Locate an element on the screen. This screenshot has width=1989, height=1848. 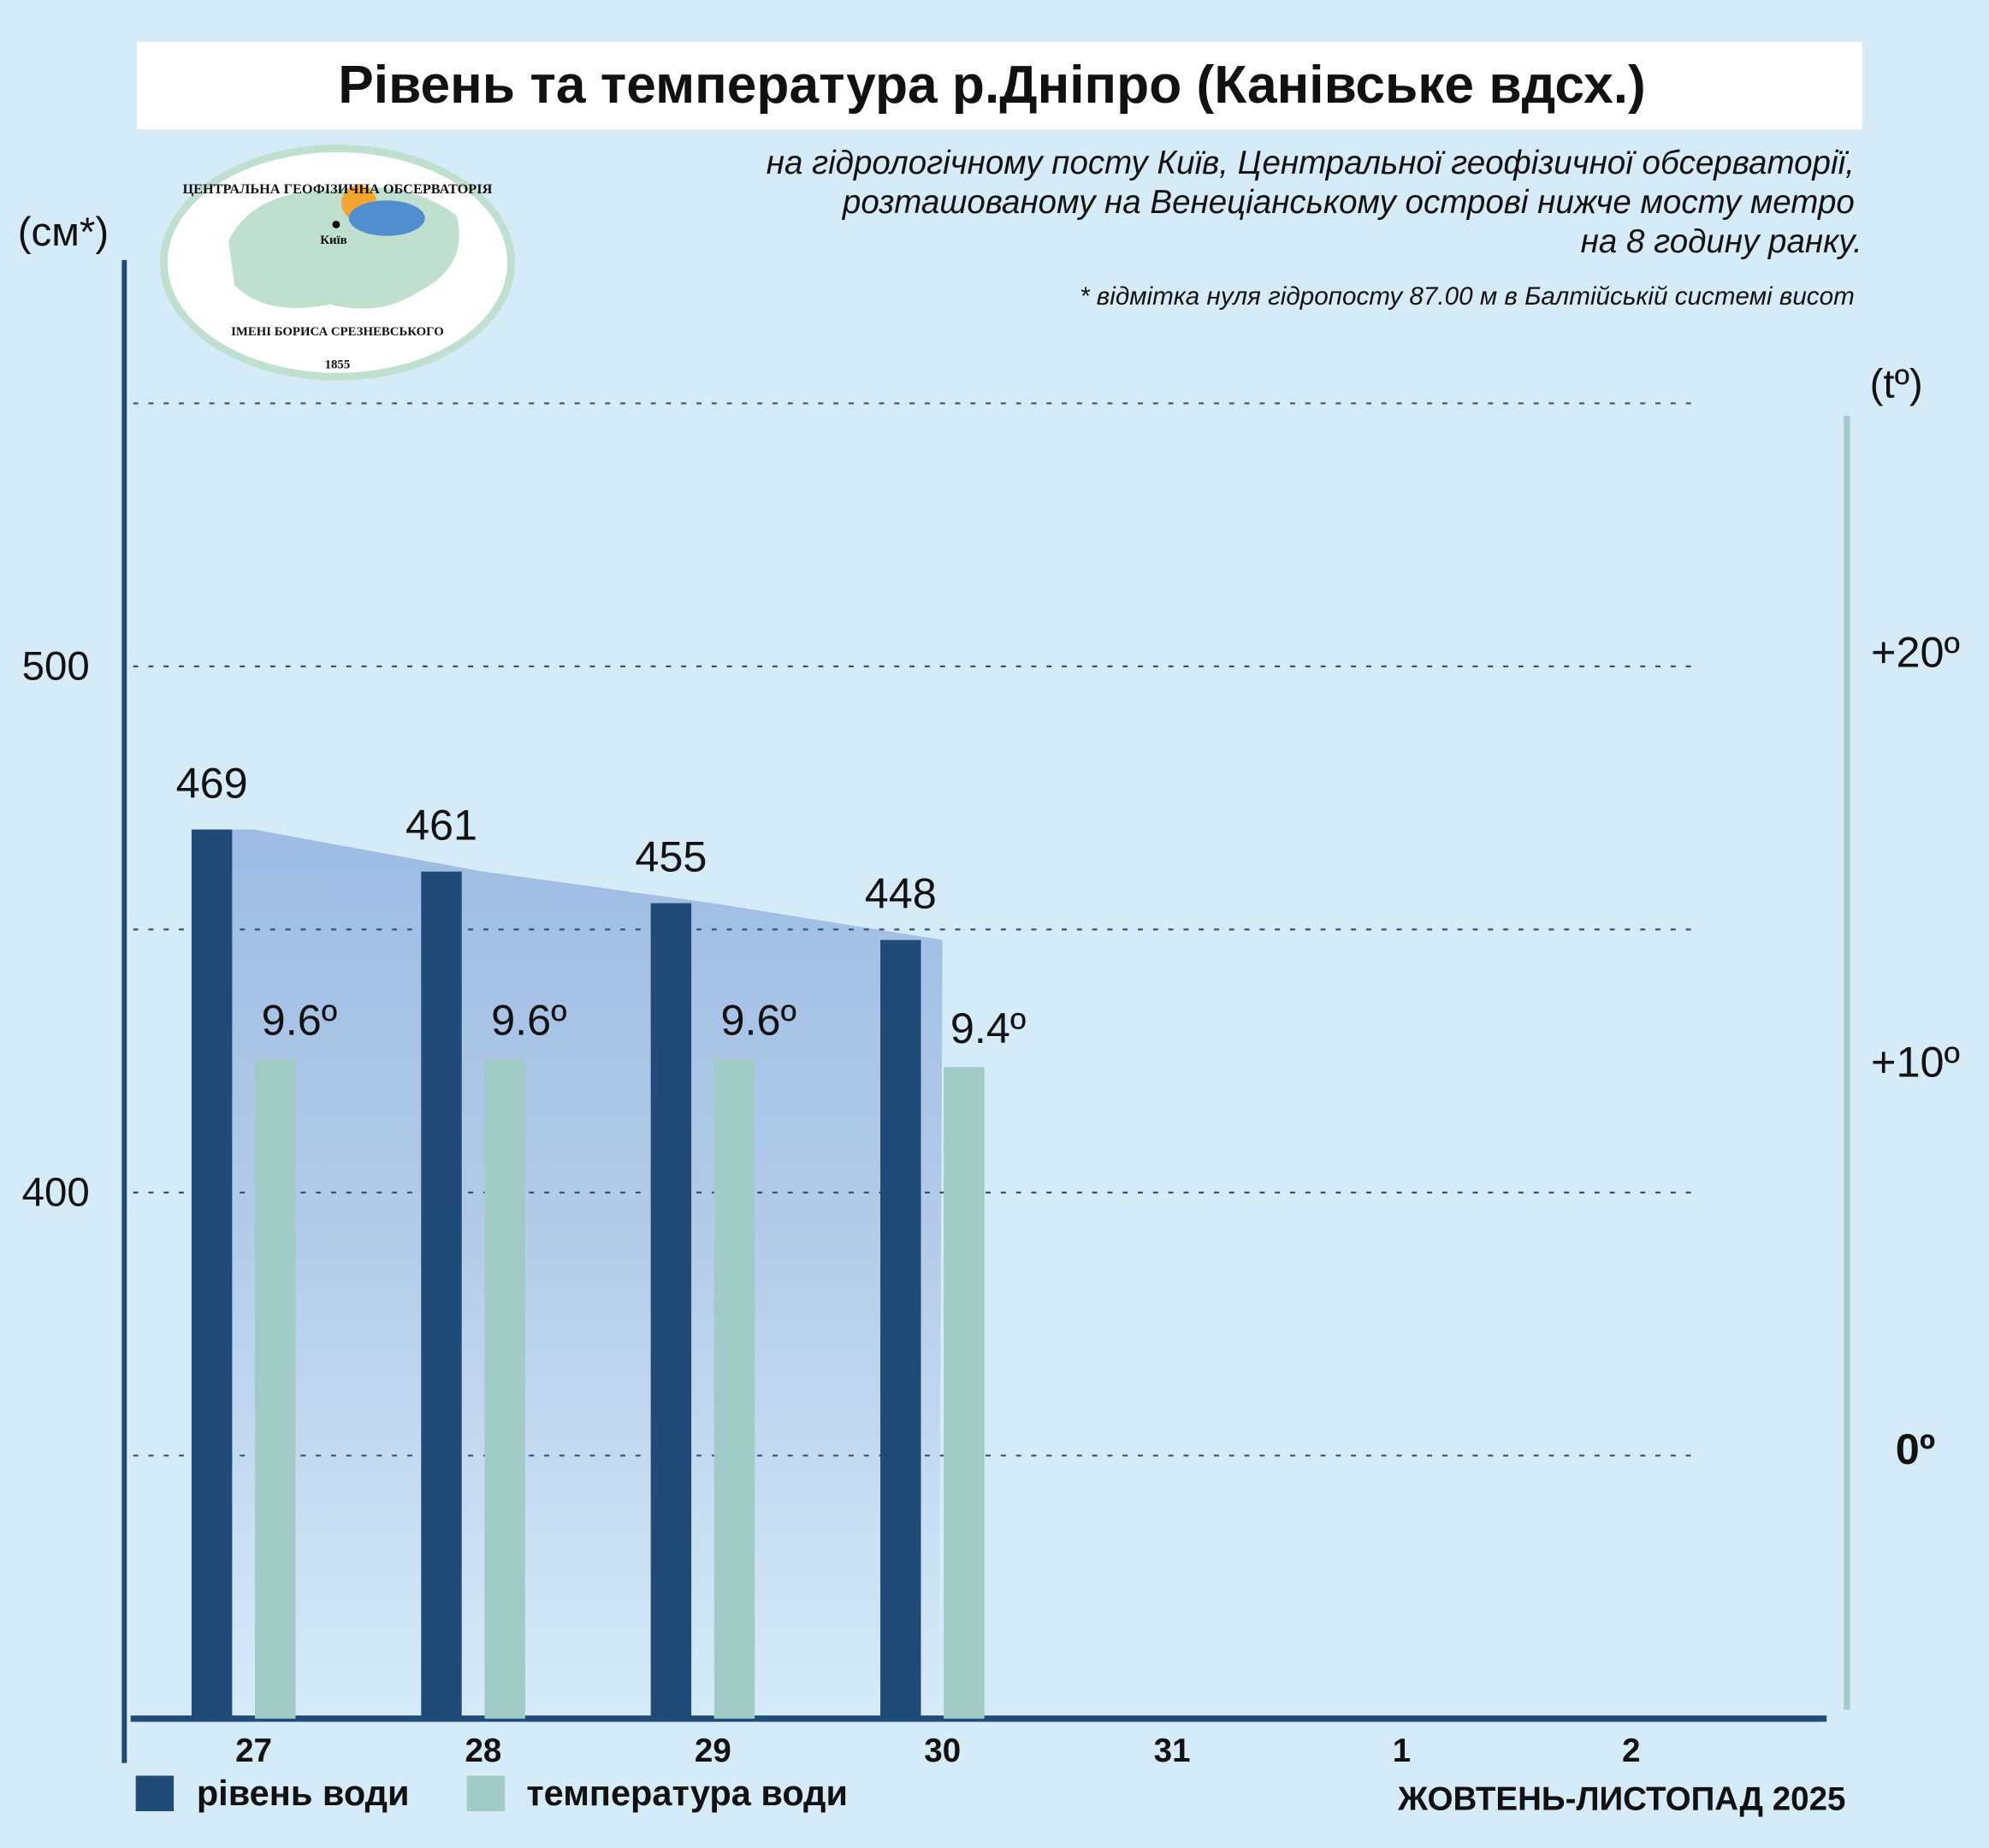
logo-bottom: ІМЕНІ БОРИСА СРЕЗНЕВСЬКОГО is located at coordinates (337, 332).